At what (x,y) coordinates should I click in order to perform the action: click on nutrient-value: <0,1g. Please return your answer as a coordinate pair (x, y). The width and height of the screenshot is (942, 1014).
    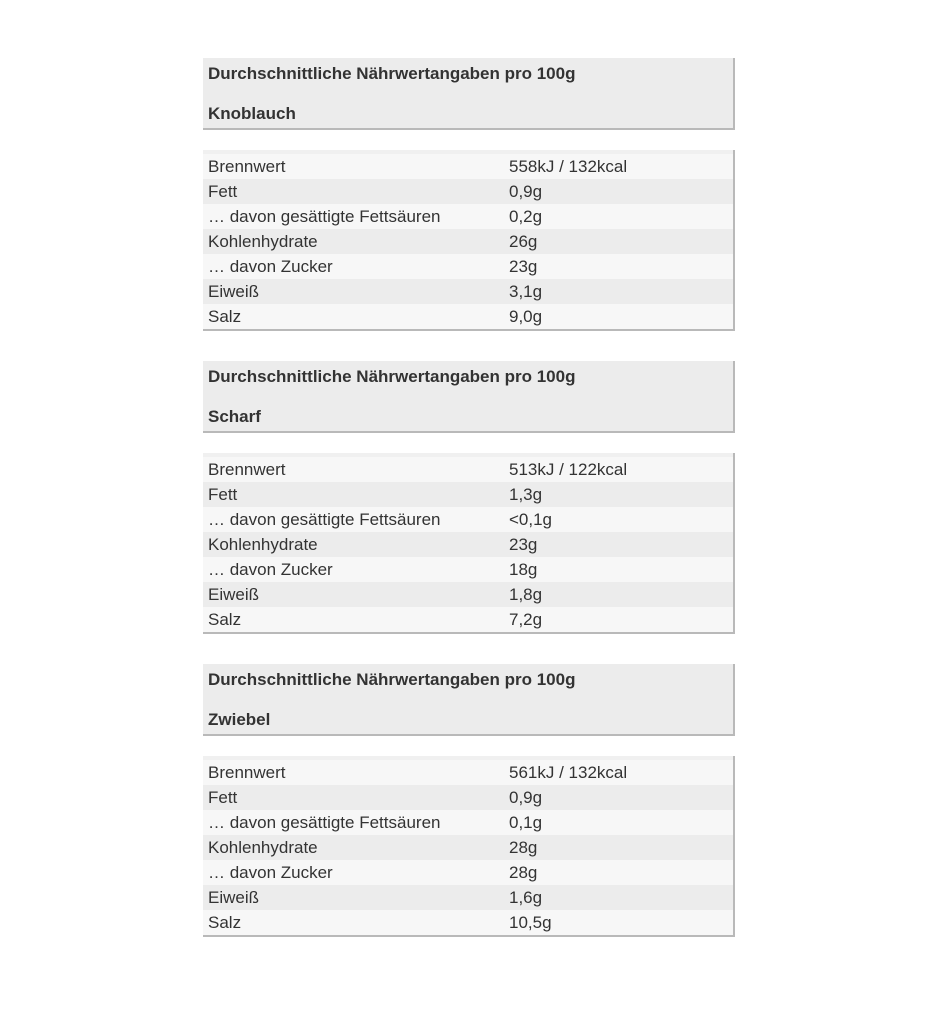
    Looking at the image, I should click on (531, 519).